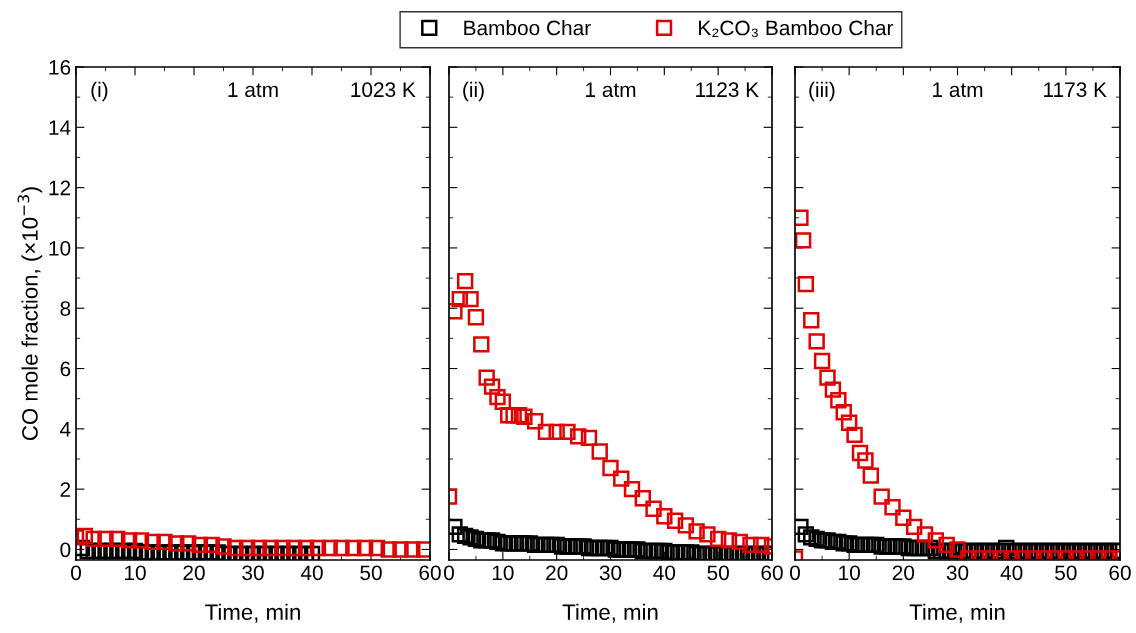 The image size is (1136, 633). I want to click on y-tick-label: 10, so click(60, 248).